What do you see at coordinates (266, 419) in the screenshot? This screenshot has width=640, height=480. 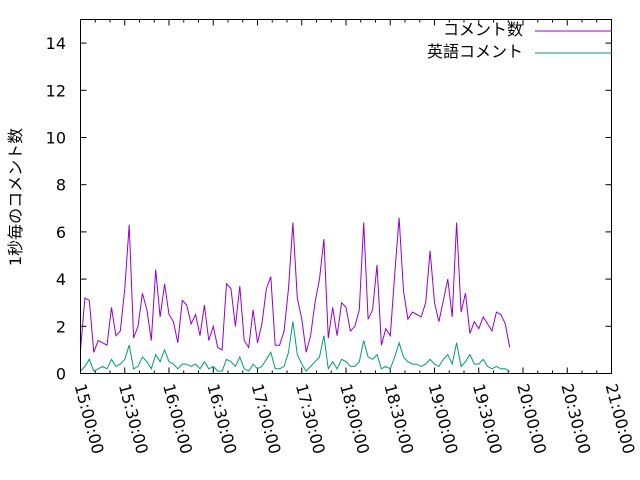 I see `x-tick-label: 17:00:00` at bounding box center [266, 419].